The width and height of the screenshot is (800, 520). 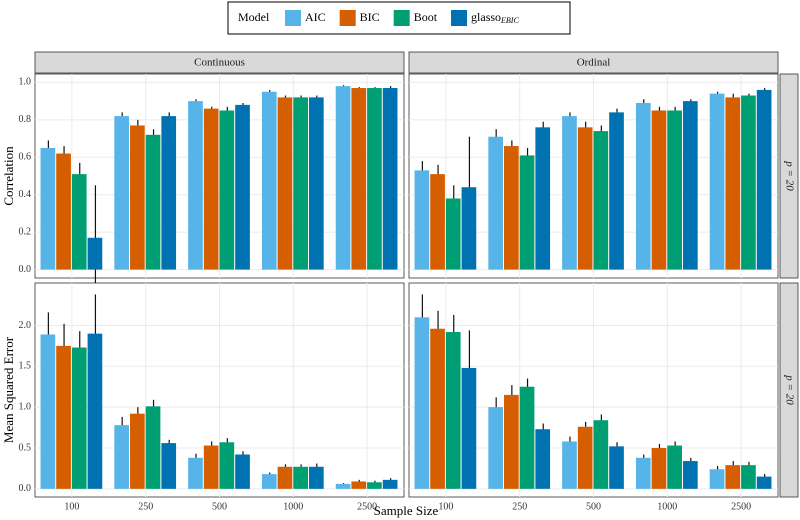 What do you see at coordinates (25, 488) in the screenshot?
I see `y-tick-label: 0.0` at bounding box center [25, 488].